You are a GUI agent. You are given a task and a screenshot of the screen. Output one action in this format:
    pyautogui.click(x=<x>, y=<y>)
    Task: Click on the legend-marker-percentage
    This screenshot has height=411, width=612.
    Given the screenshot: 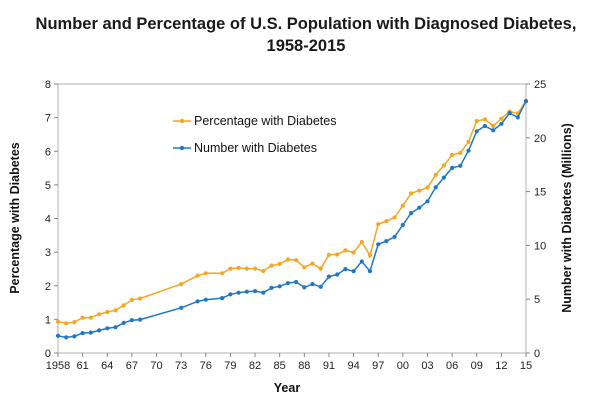 What is the action you would take?
    pyautogui.click(x=182, y=121)
    